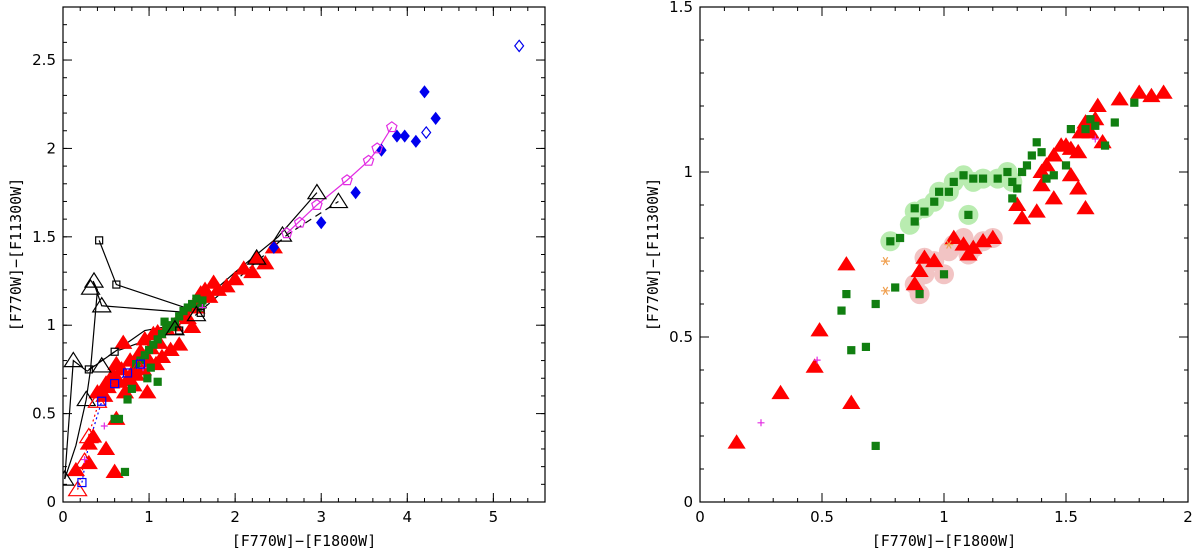 This screenshot has height=549, width=1200. I want to click on orange-star-point, so click(885, 290).